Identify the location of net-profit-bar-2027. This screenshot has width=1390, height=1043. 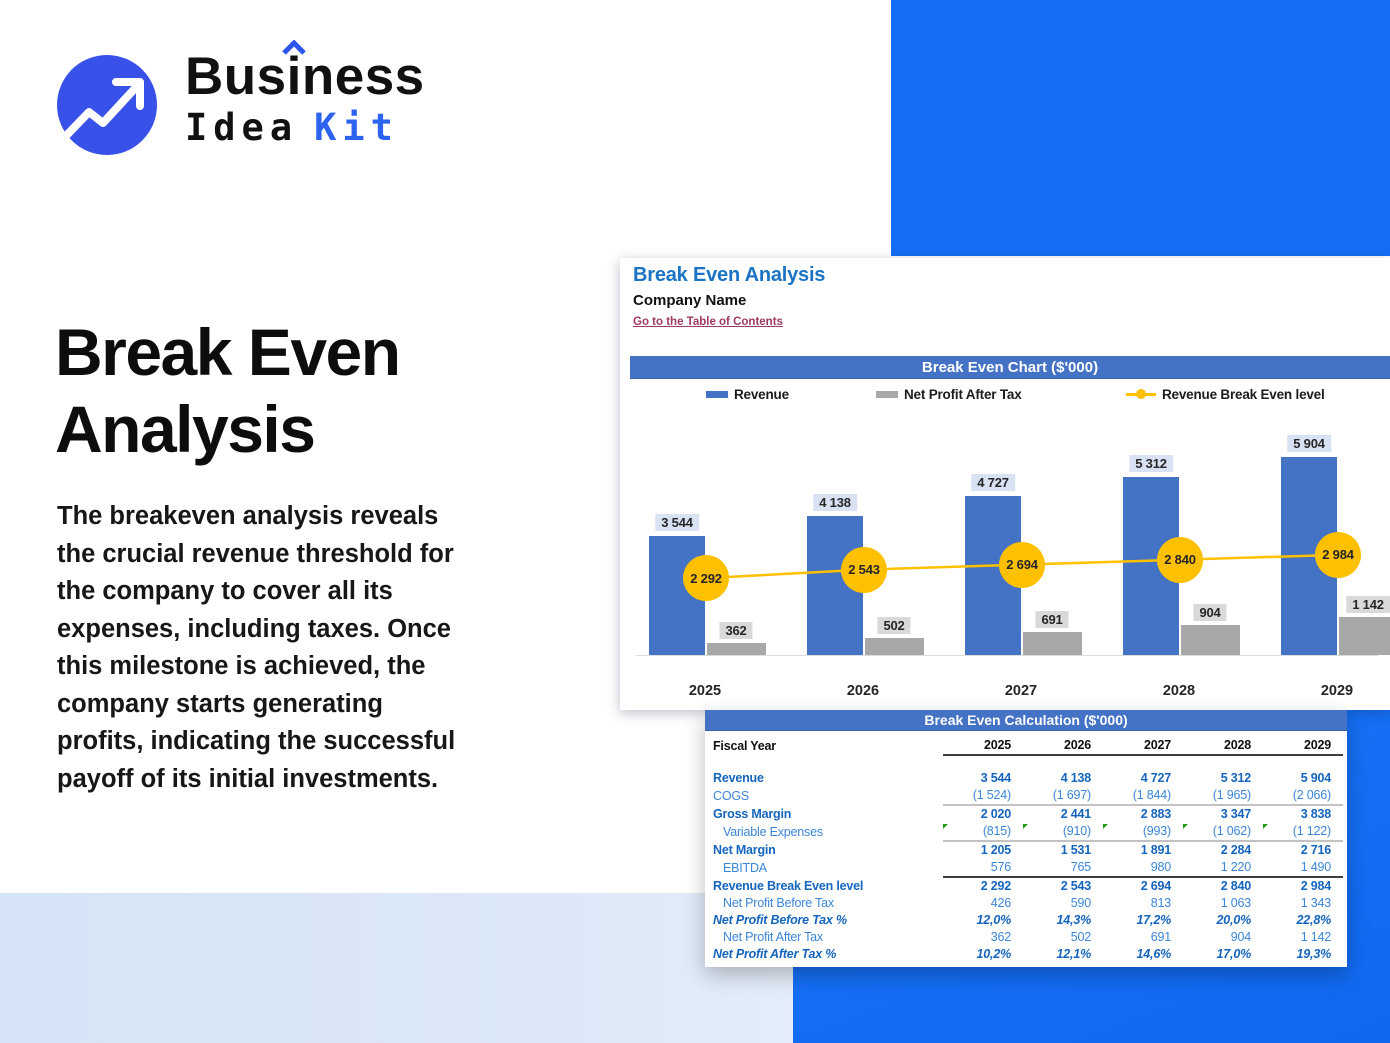
(1052, 643).